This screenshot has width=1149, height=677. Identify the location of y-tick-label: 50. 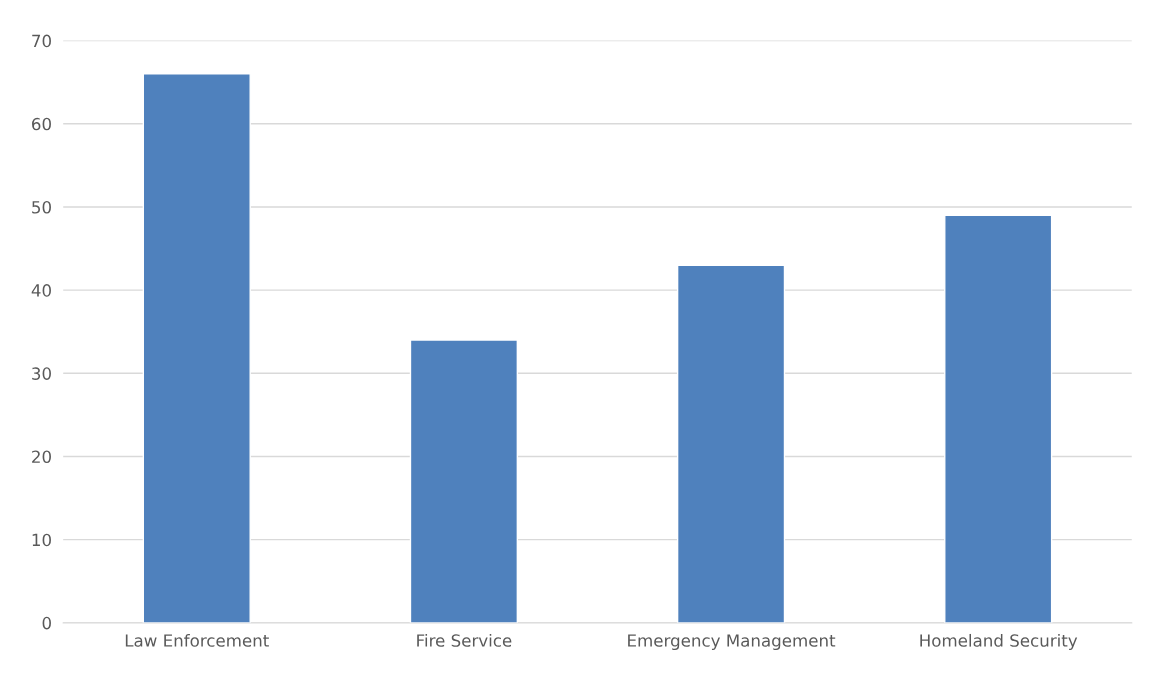
(41, 207).